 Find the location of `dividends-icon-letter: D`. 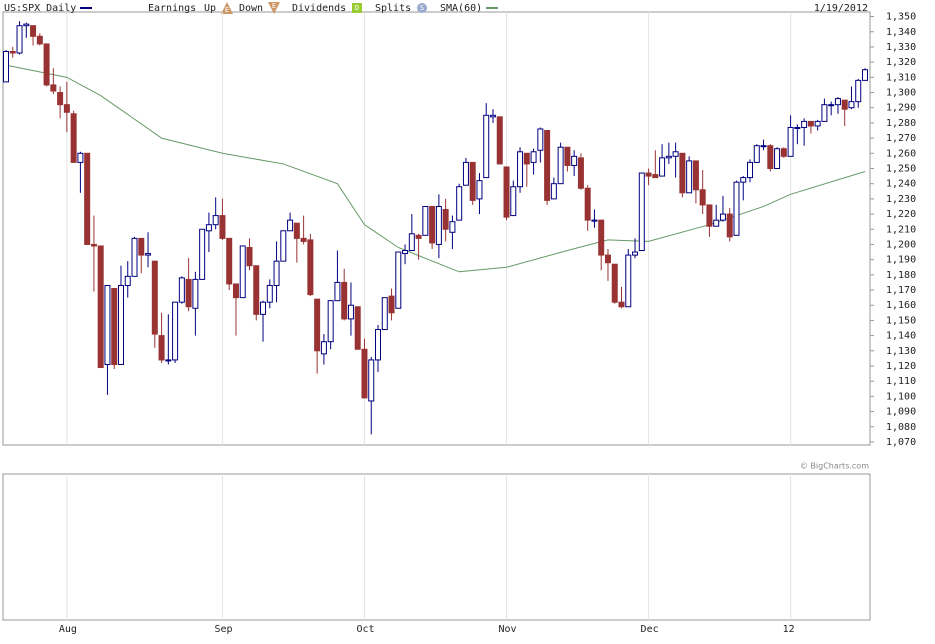

dividends-icon-letter: D is located at coordinates (357, 8).